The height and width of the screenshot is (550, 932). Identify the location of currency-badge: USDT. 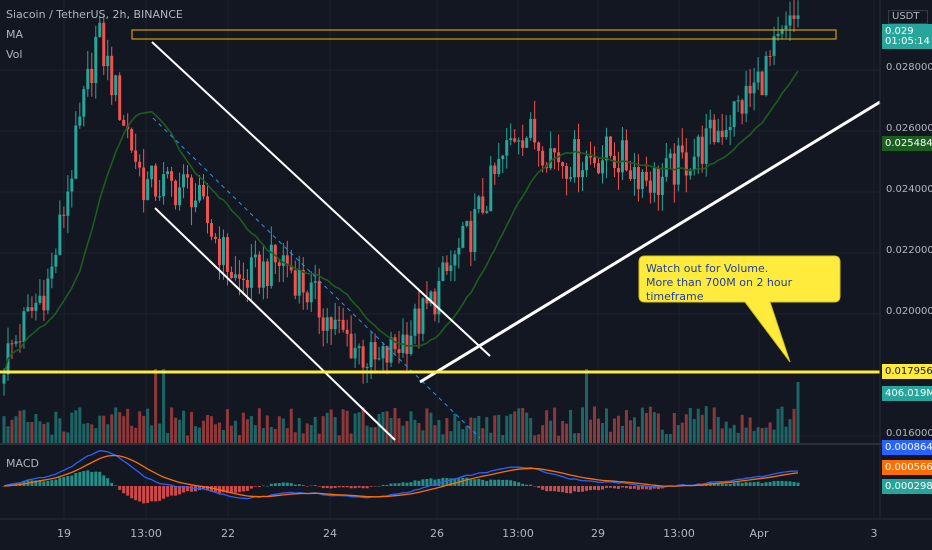
(908, 17).